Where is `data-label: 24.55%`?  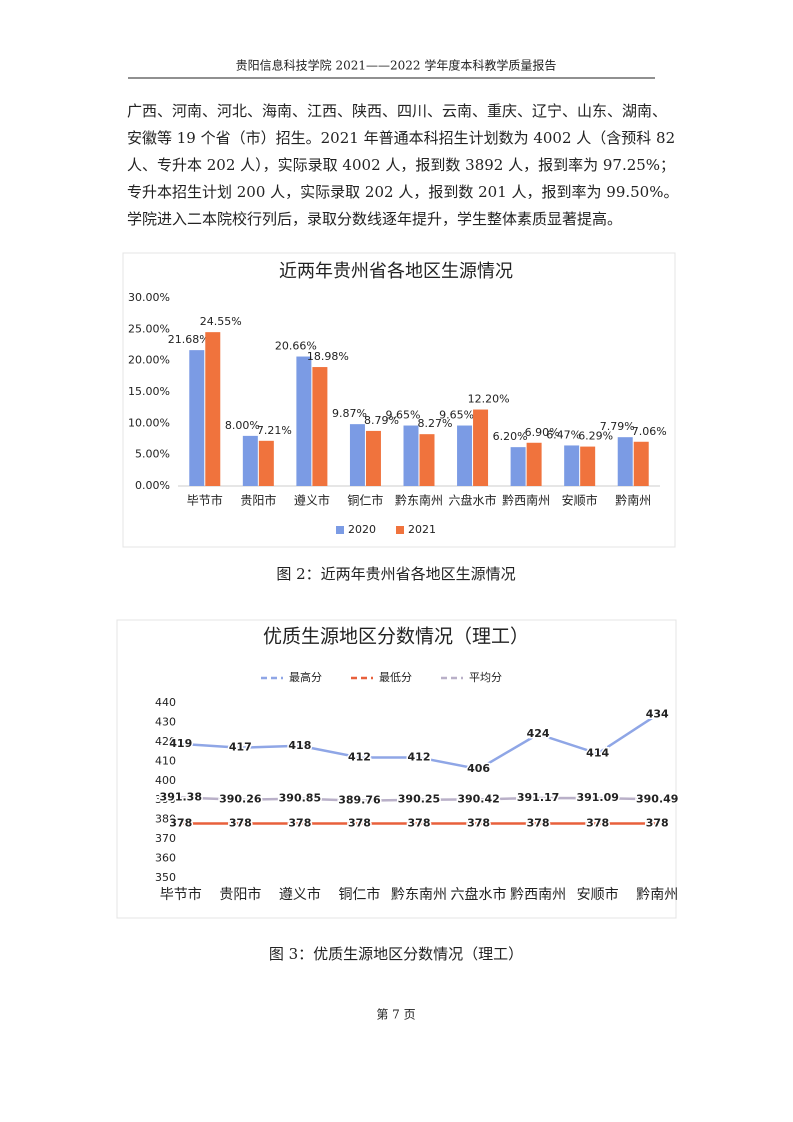
data-label: 24.55% is located at coordinates (221, 321).